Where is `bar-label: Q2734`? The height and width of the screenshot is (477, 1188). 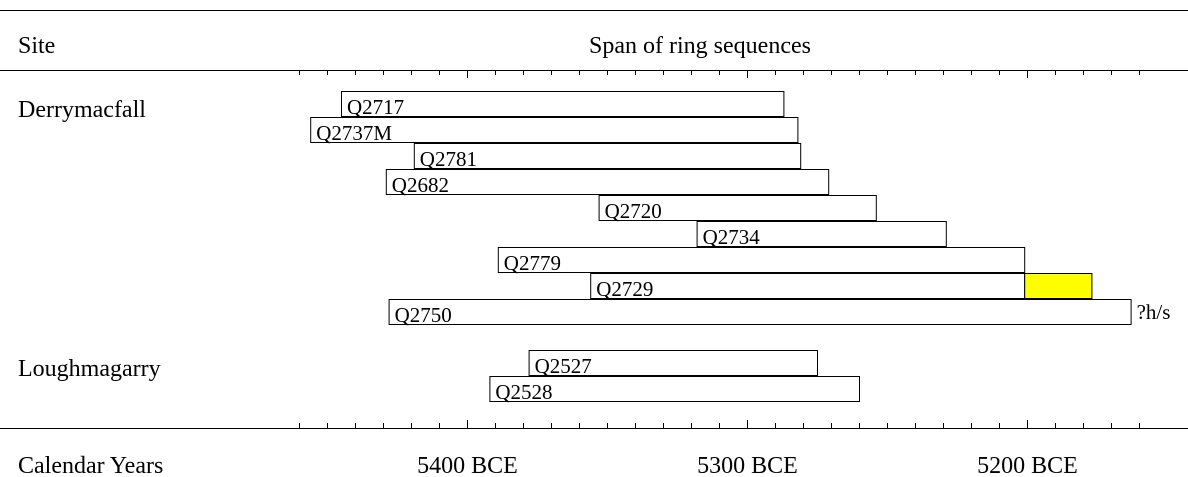
bar-label: Q2734 is located at coordinates (732, 237).